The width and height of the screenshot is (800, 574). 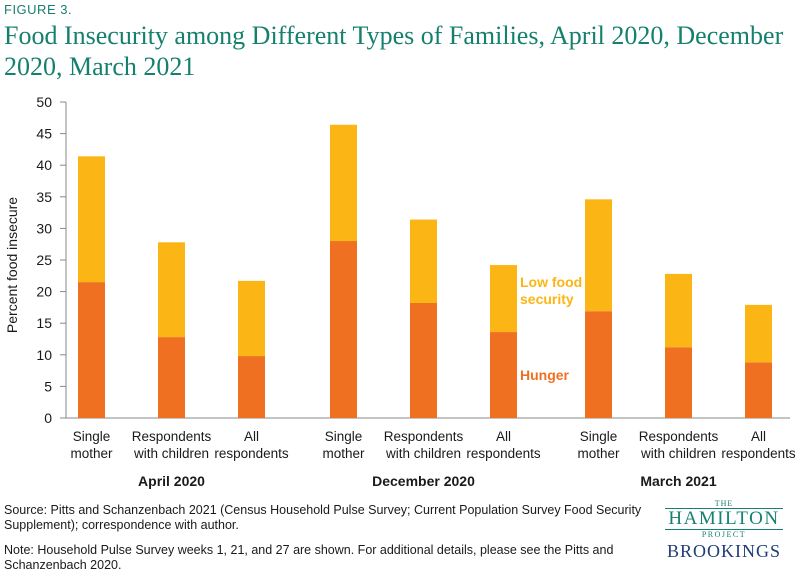 I want to click on y-tick-label: 40, so click(x=44, y=165).